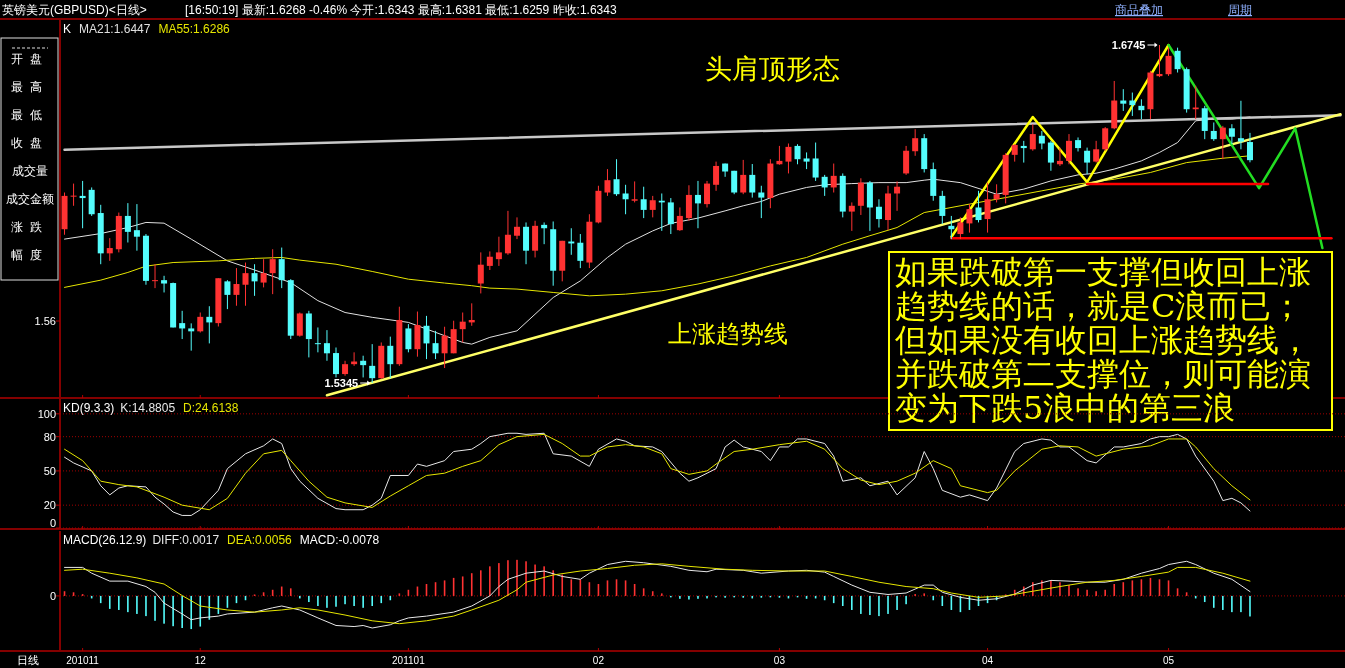  What do you see at coordinates (30, 143) in the screenshot?
I see `text: 收盘` at bounding box center [30, 143].